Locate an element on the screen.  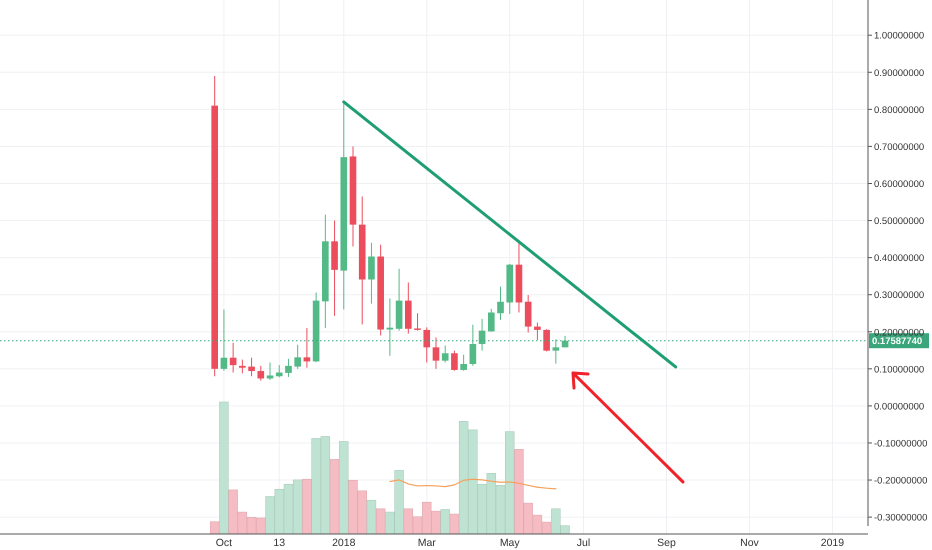
x-tick-label: Sep is located at coordinates (666, 543).